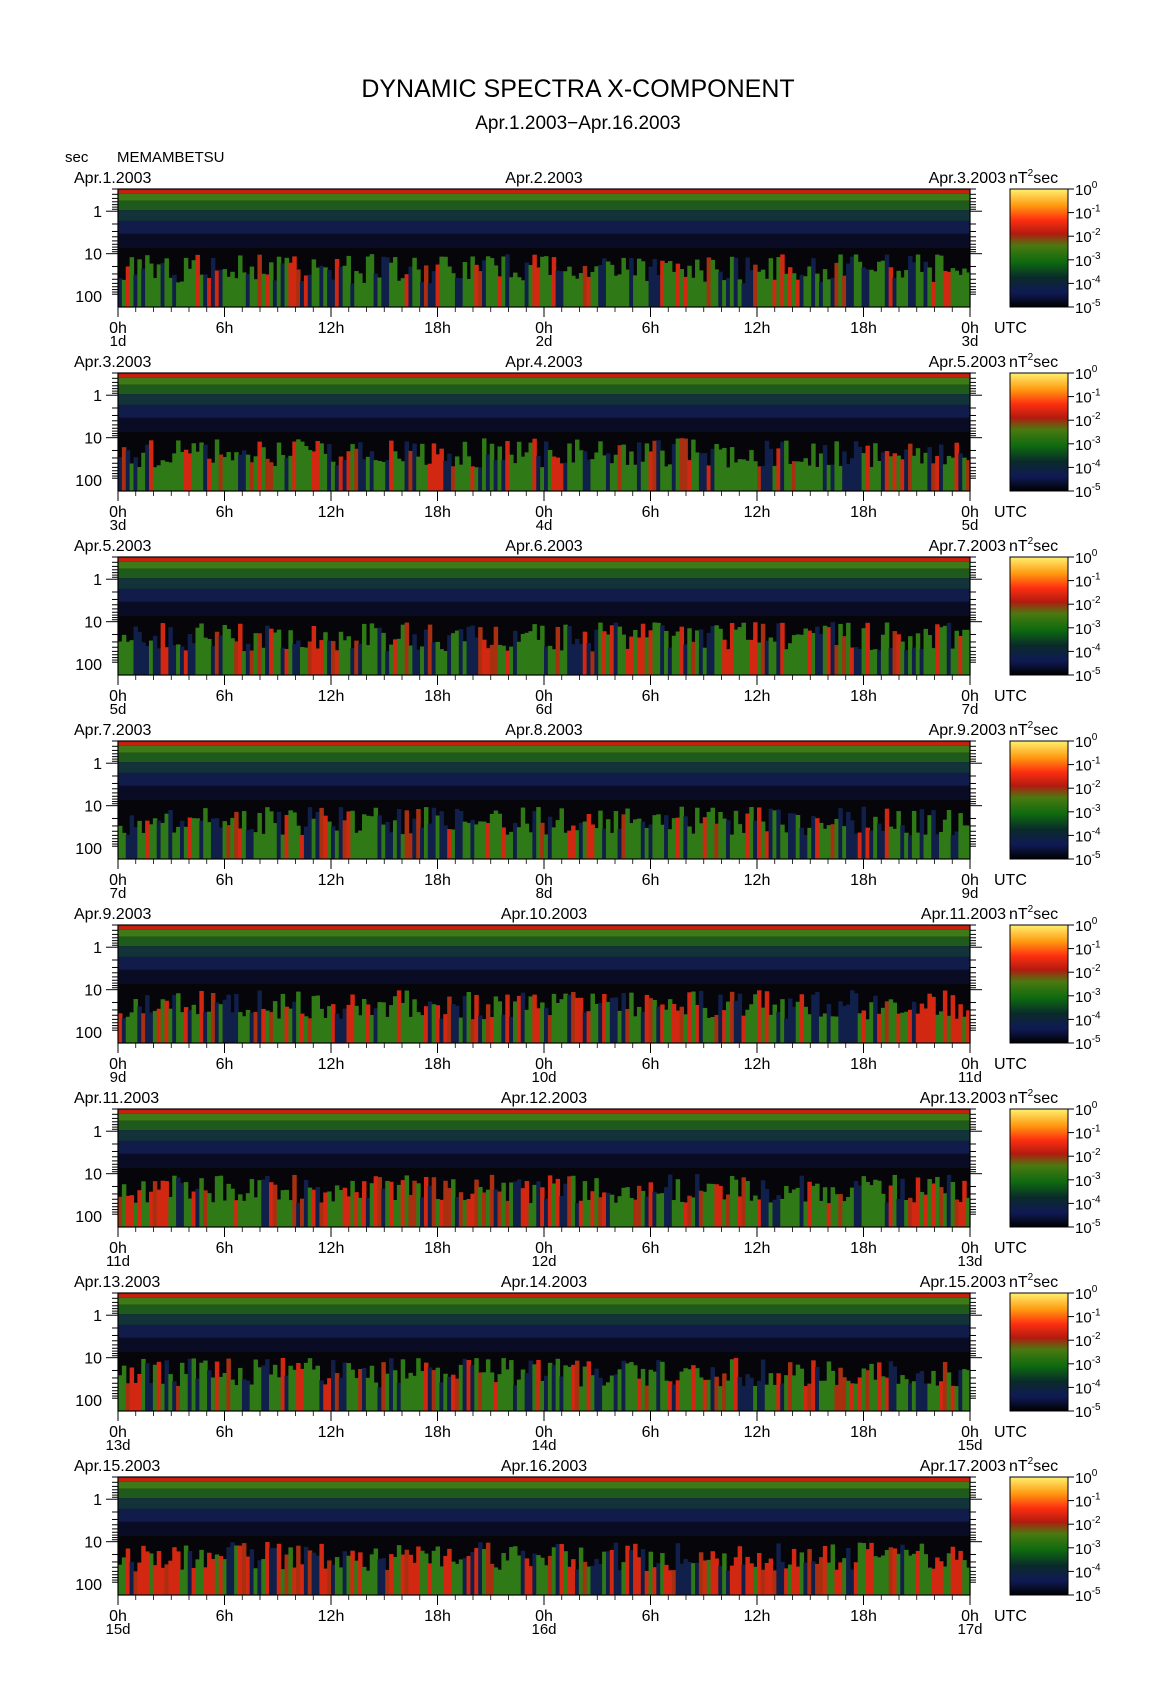  Describe the element at coordinates (544, 893) in the screenshot. I see `day-label-mid: 8d` at that location.